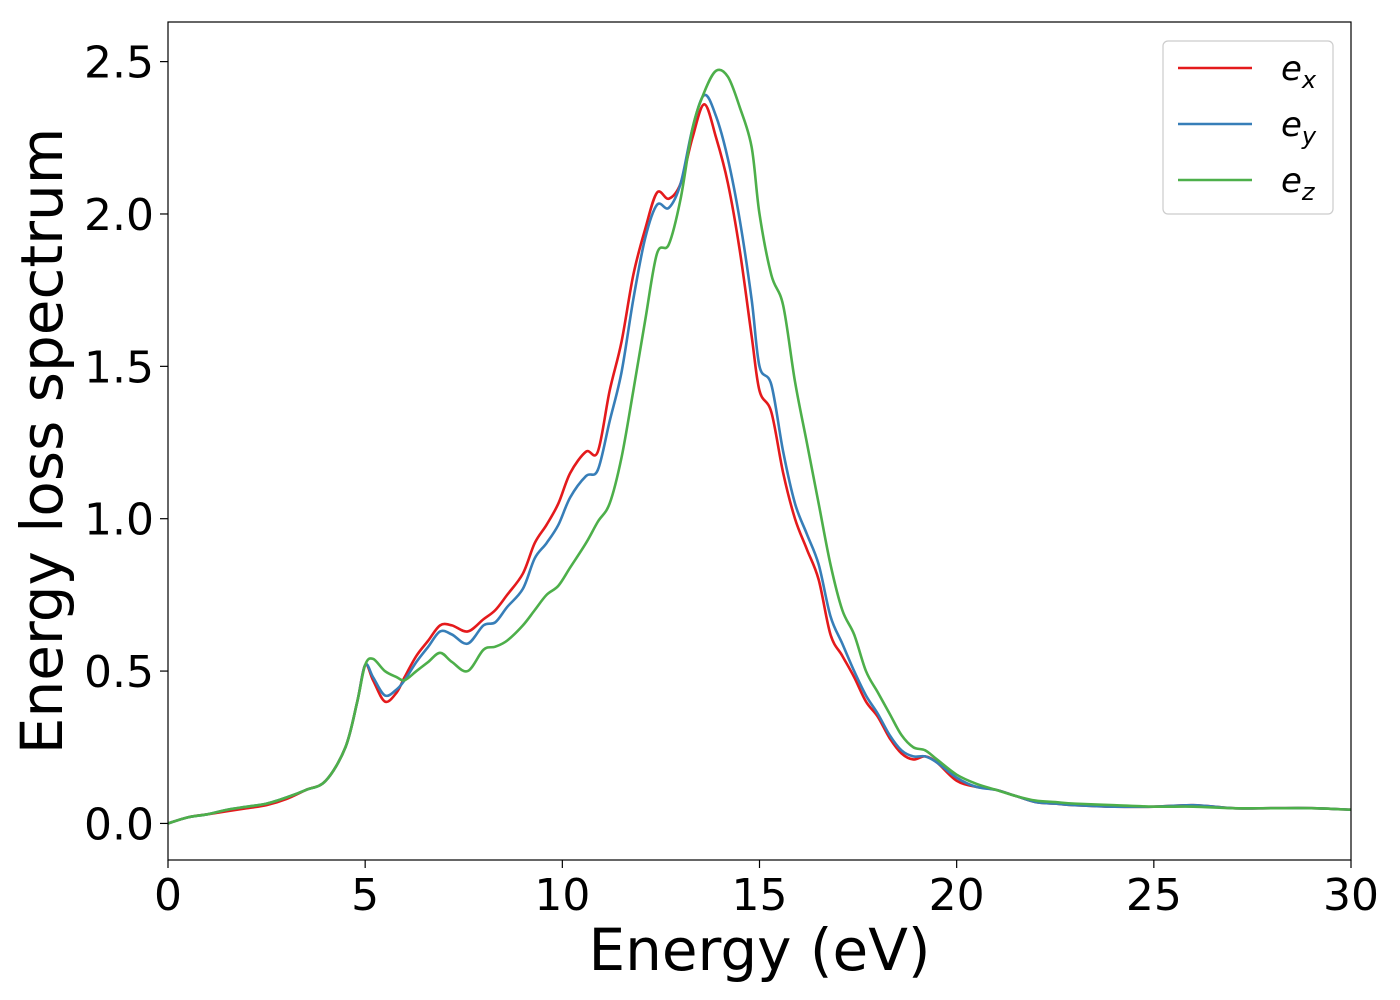 The image size is (1400, 1000). Describe the element at coordinates (119, 63) in the screenshot. I see `y-tick-label: 2.5` at that location.